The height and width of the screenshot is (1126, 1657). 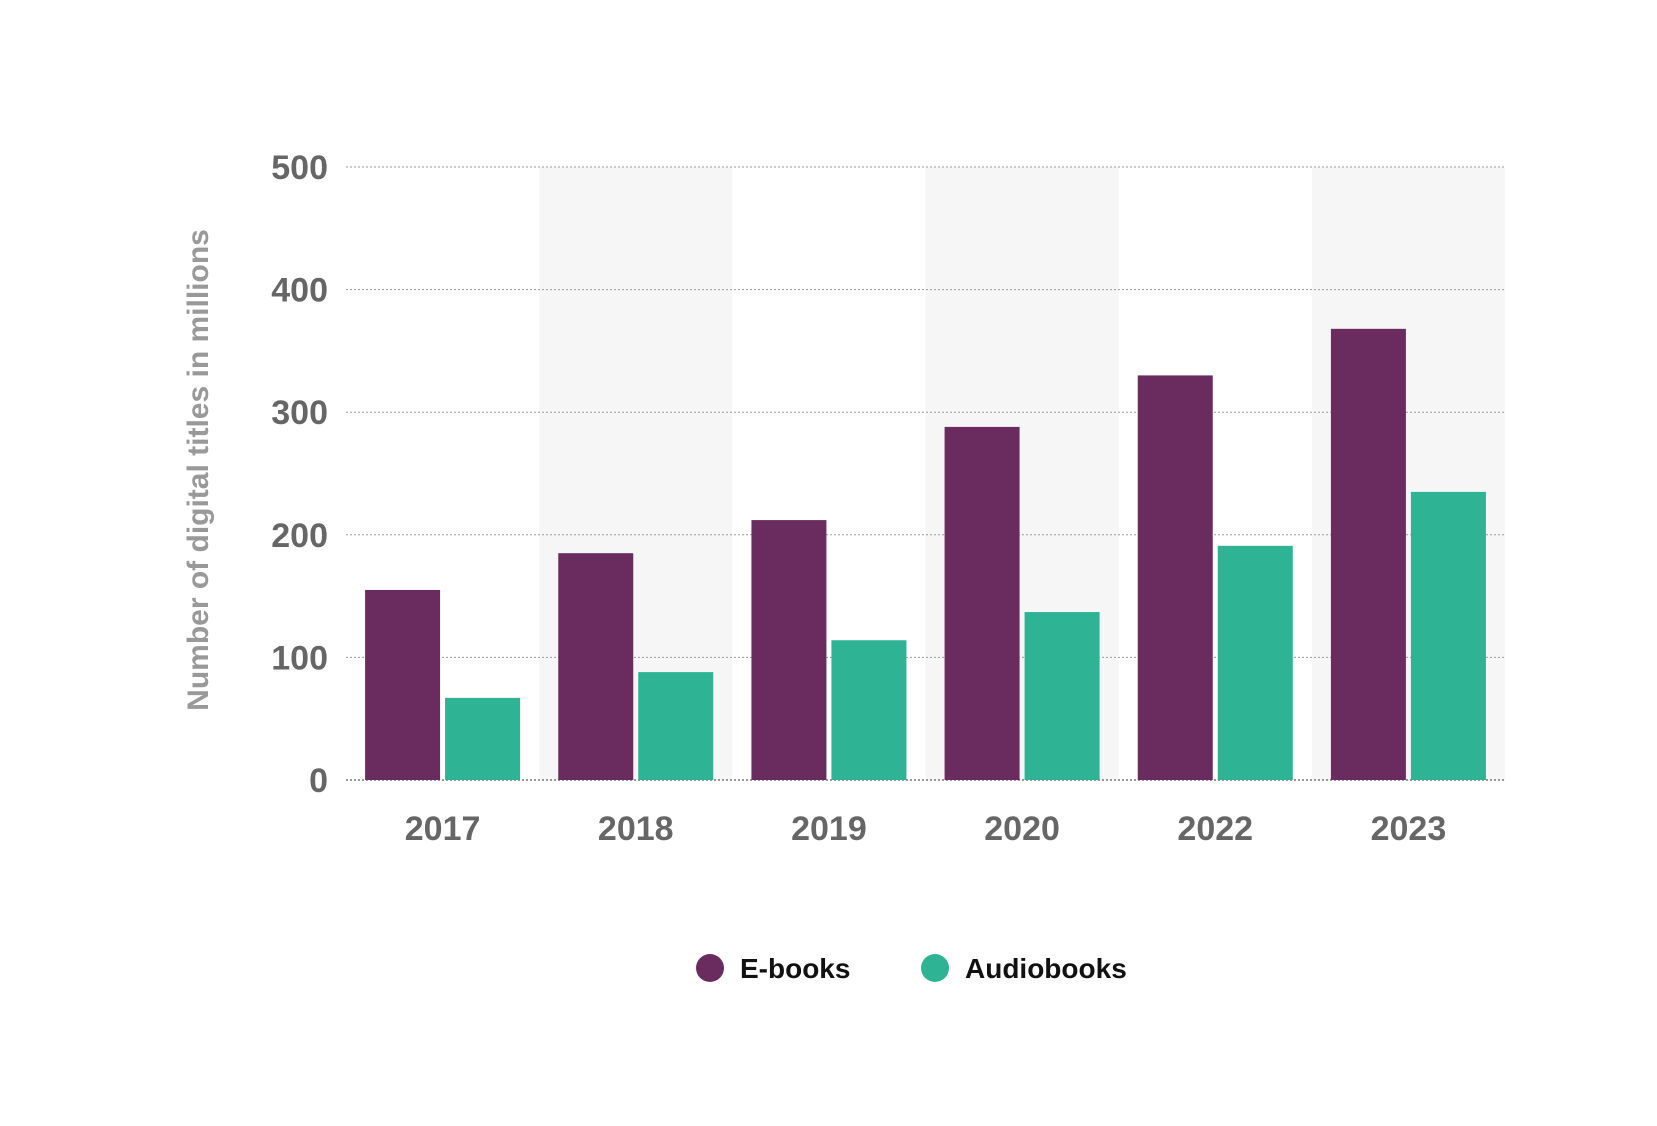 What do you see at coordinates (982, 603) in the screenshot?
I see `bar-e-books-2020` at bounding box center [982, 603].